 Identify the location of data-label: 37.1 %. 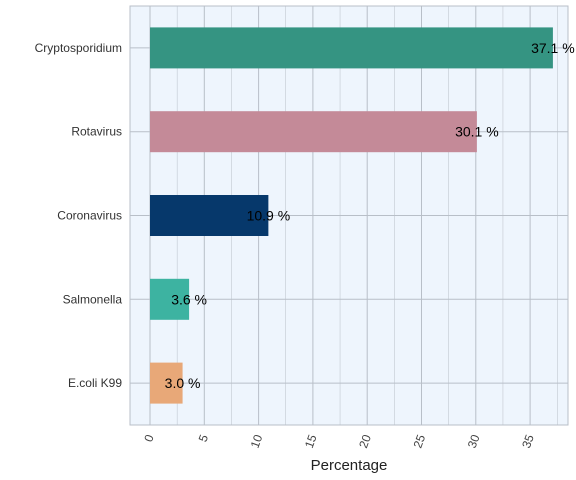
(553, 48).